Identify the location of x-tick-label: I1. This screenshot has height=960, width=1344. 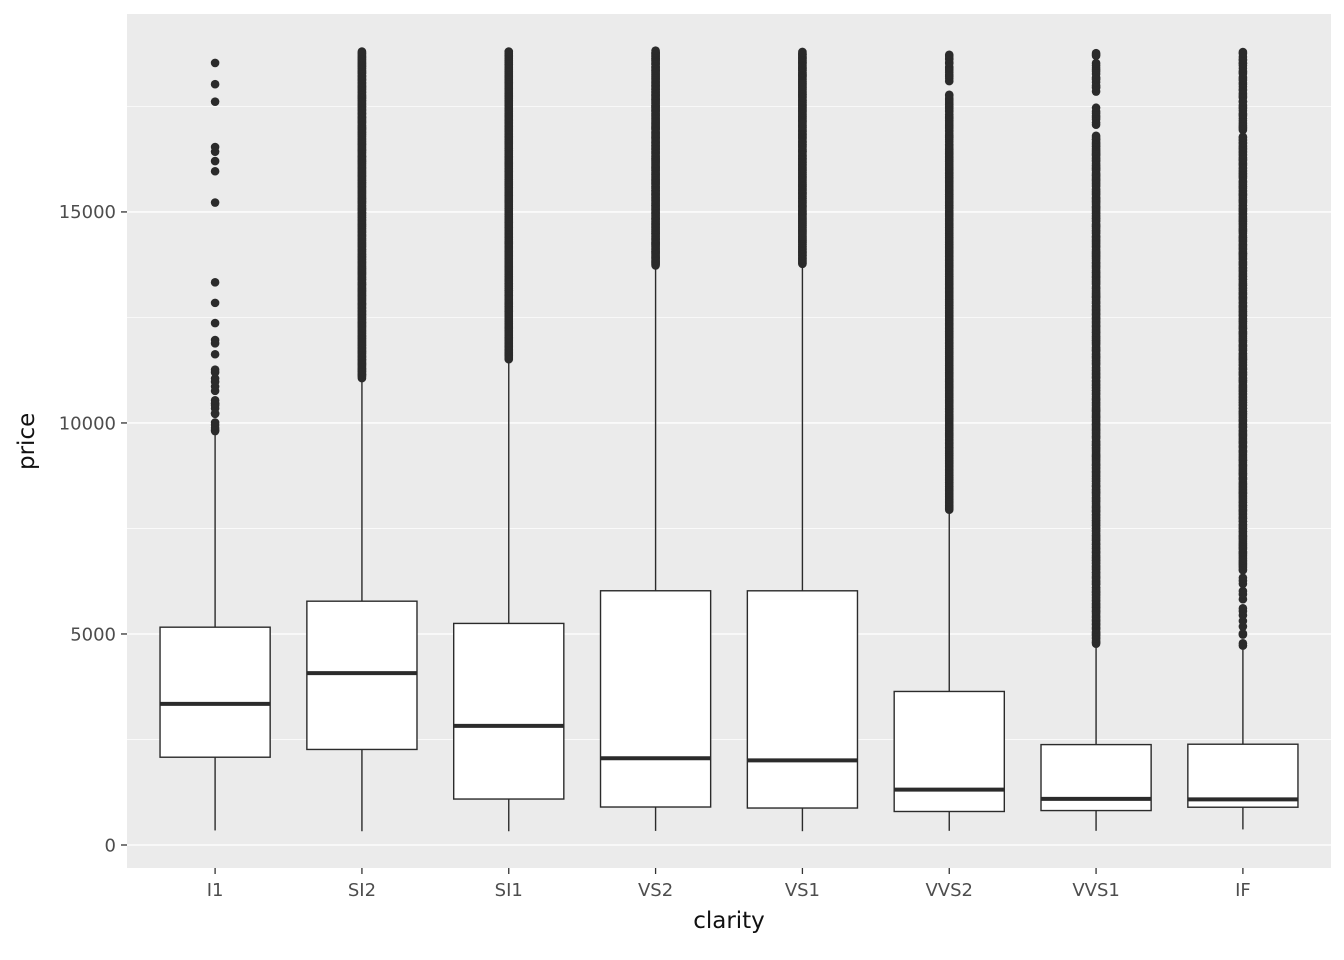
(215, 890).